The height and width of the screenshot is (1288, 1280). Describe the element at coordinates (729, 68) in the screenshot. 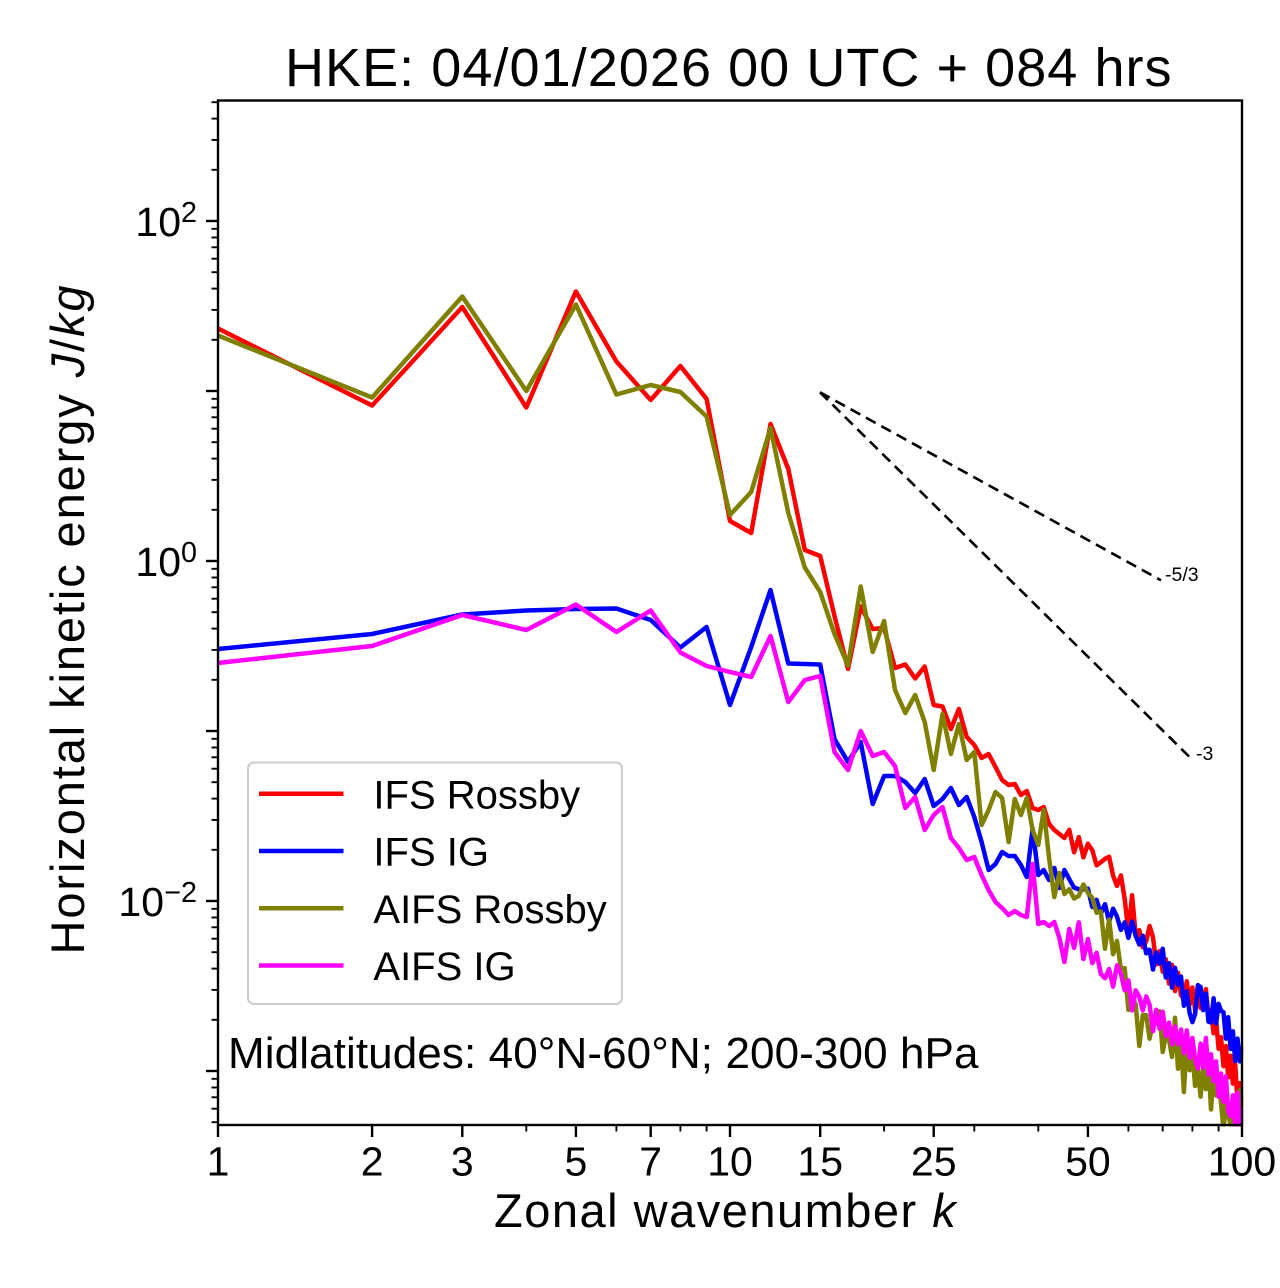

I see `svg-text:HKE: 04/01/2026 00 UTC + 084 h: HKE: 04/01/2026 00 UTC + 084 hrs` at that location.